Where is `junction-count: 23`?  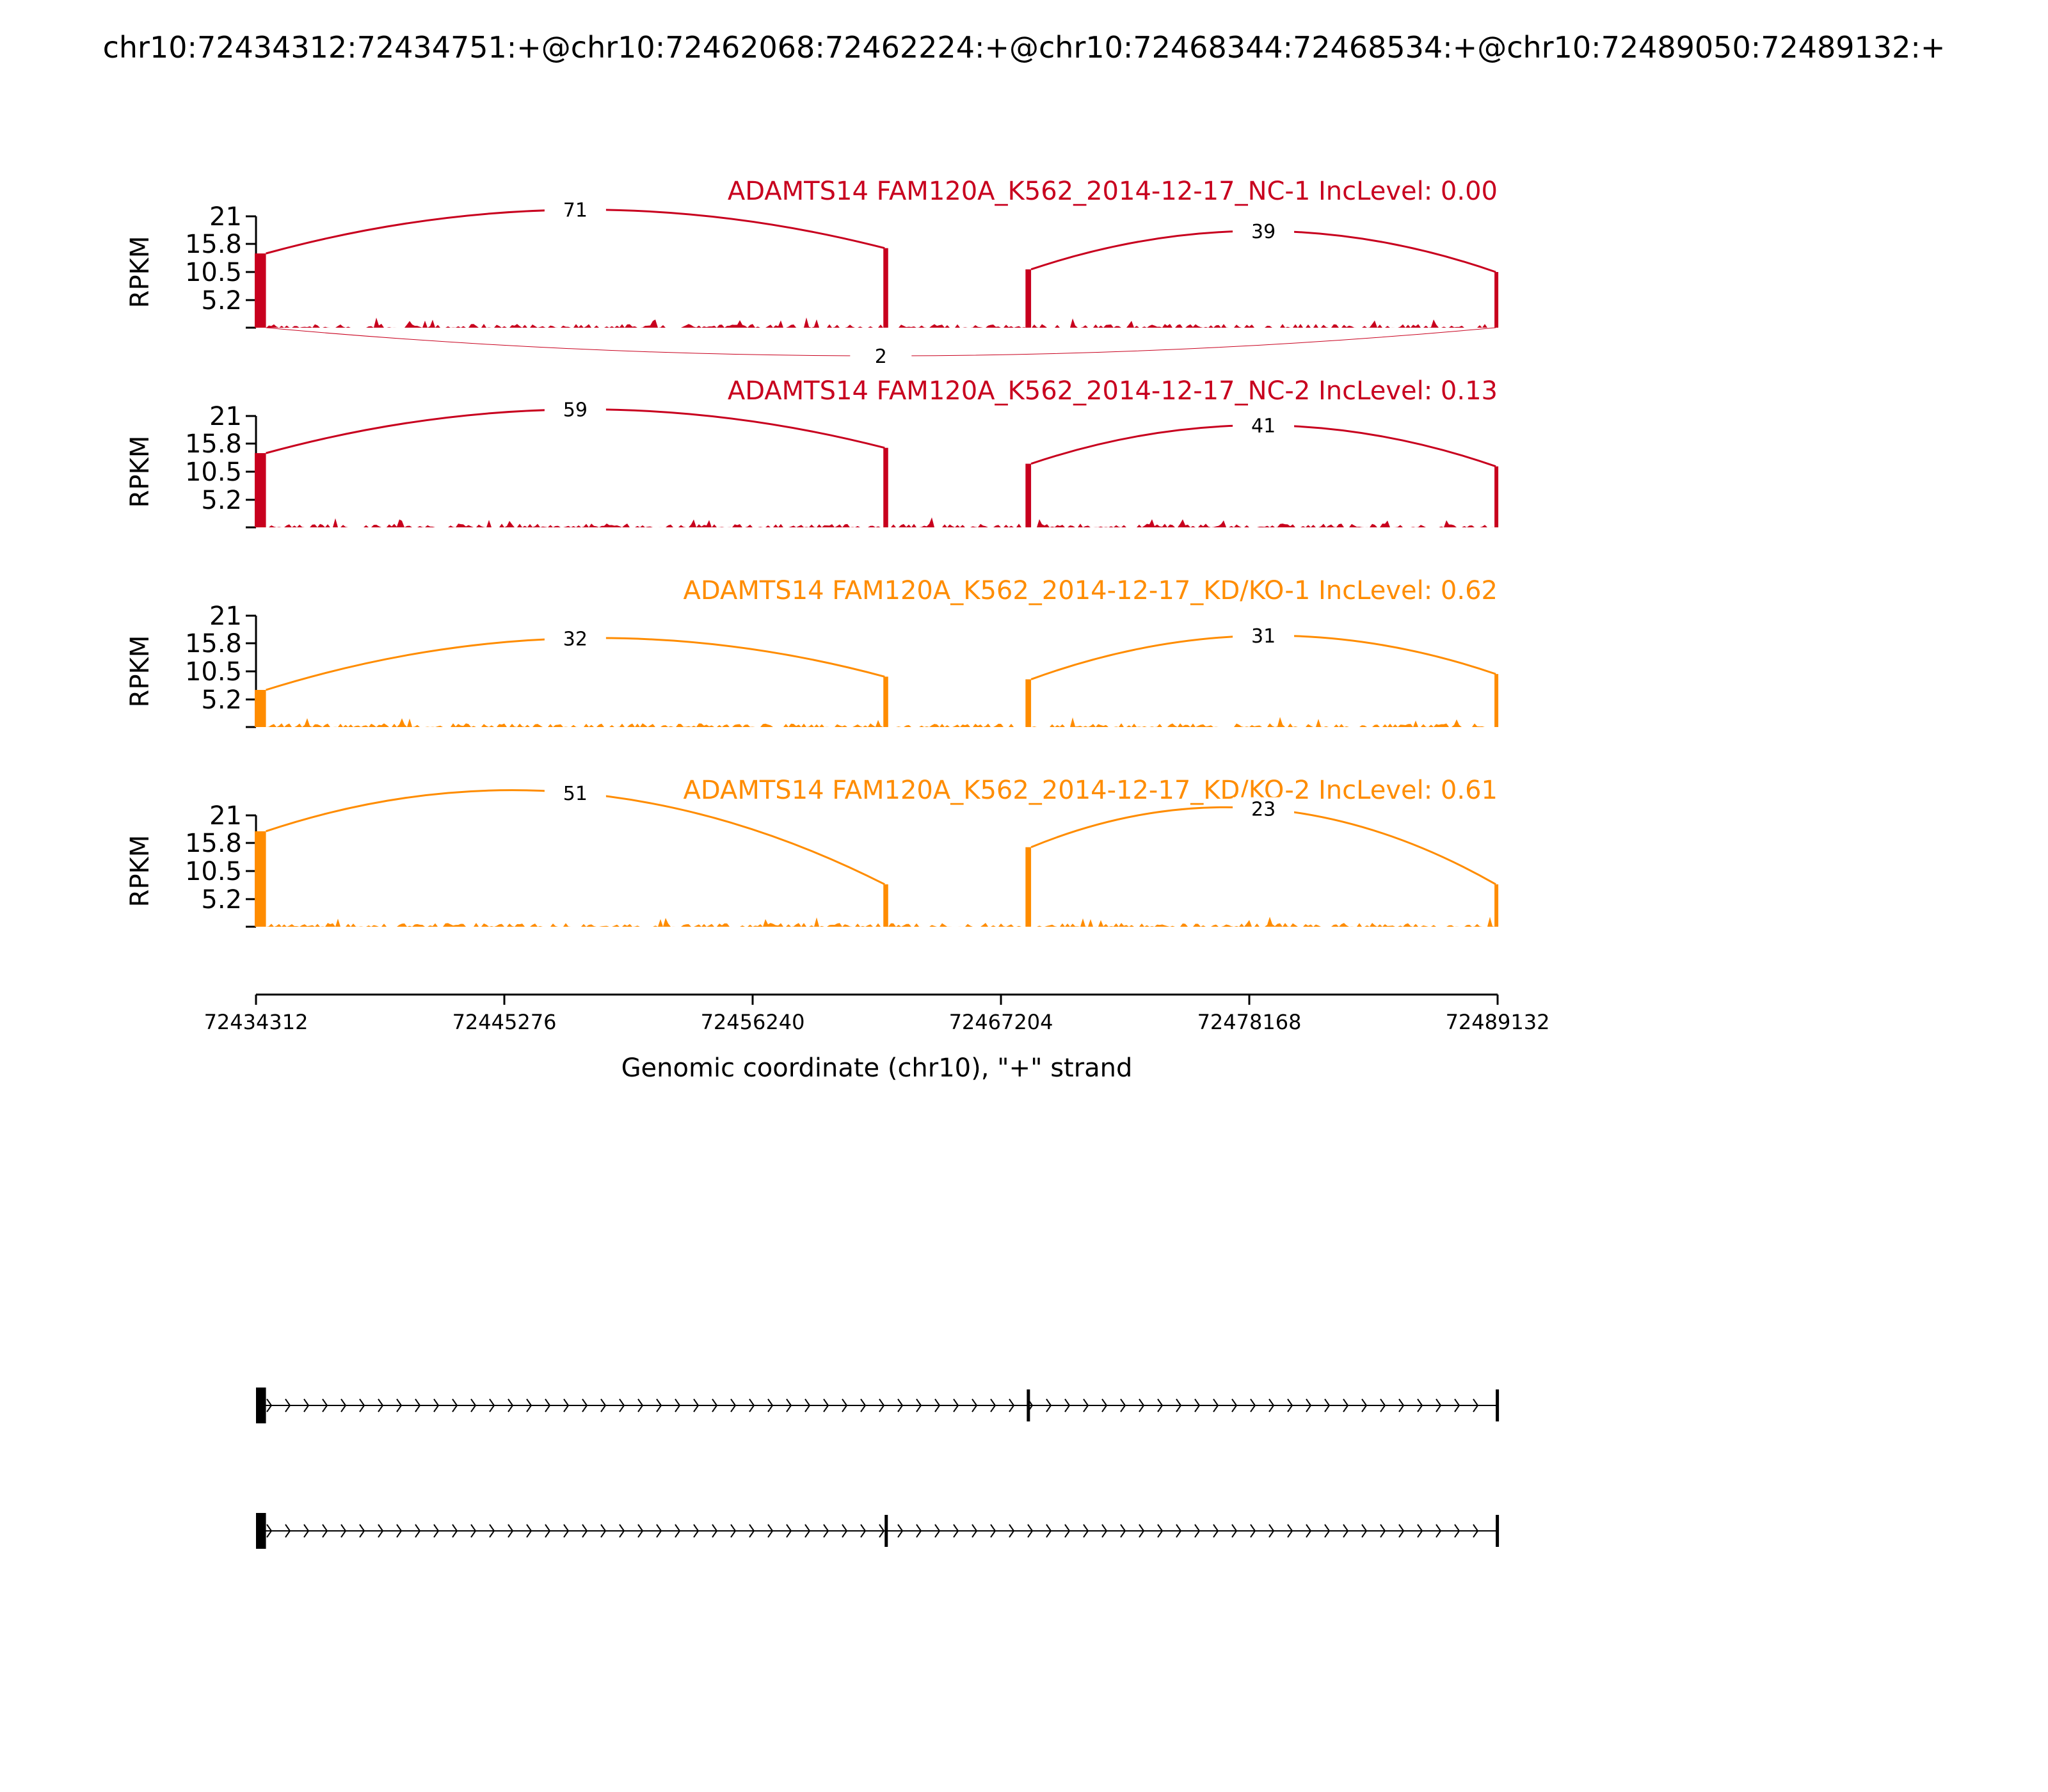
junction-count: 23 is located at coordinates (1263, 810).